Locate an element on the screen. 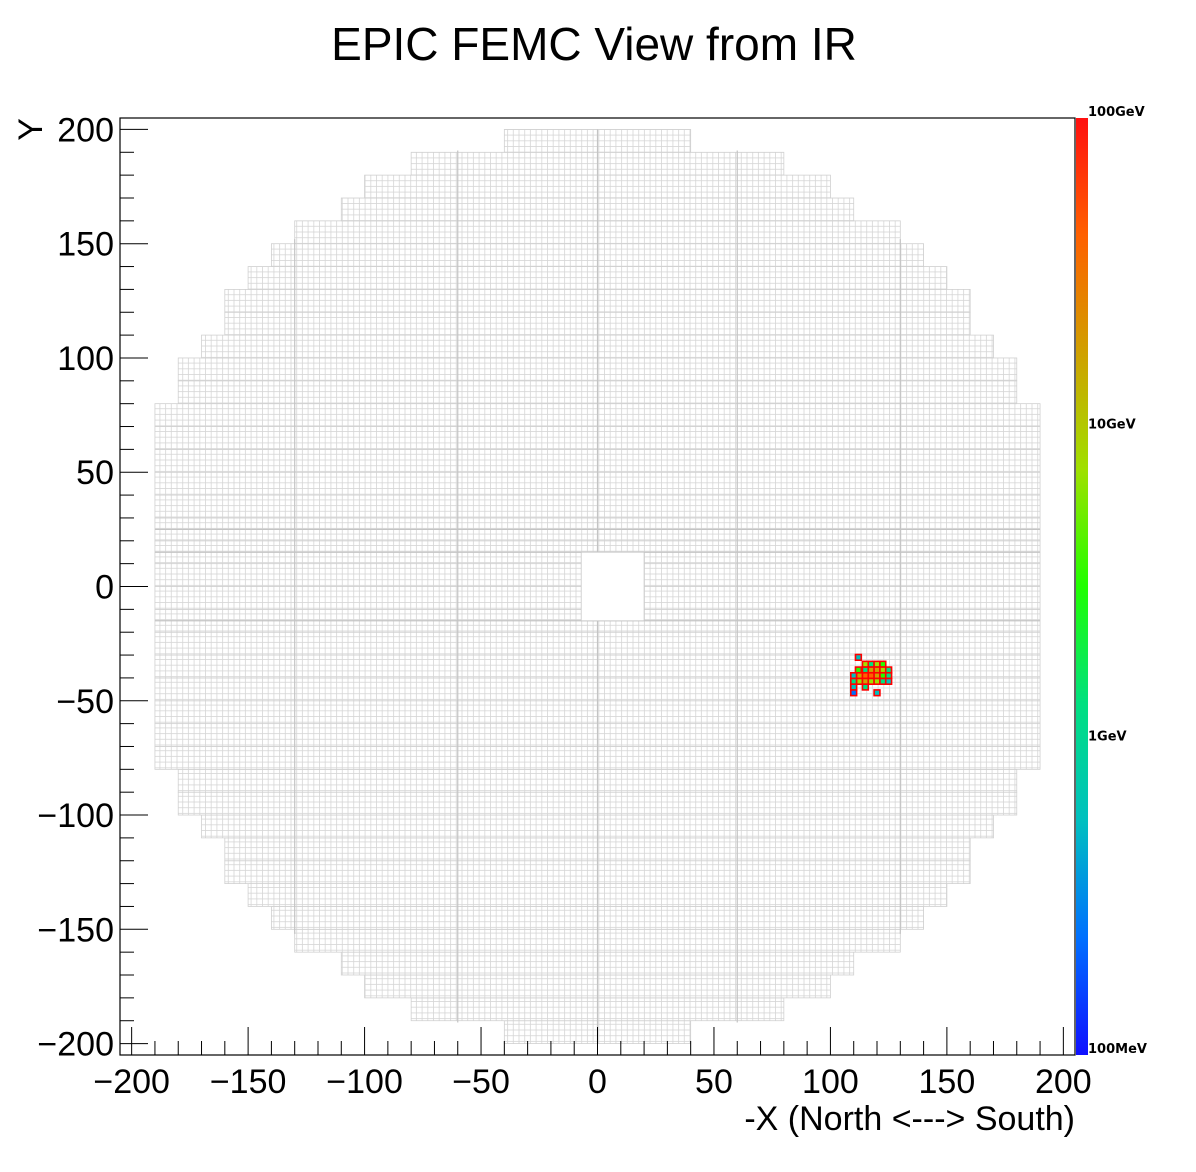 This screenshot has height=1172, width=1196. colorbar: 100GeV 10GeV 1GeV 100MeV is located at coordinates (1111, 581).